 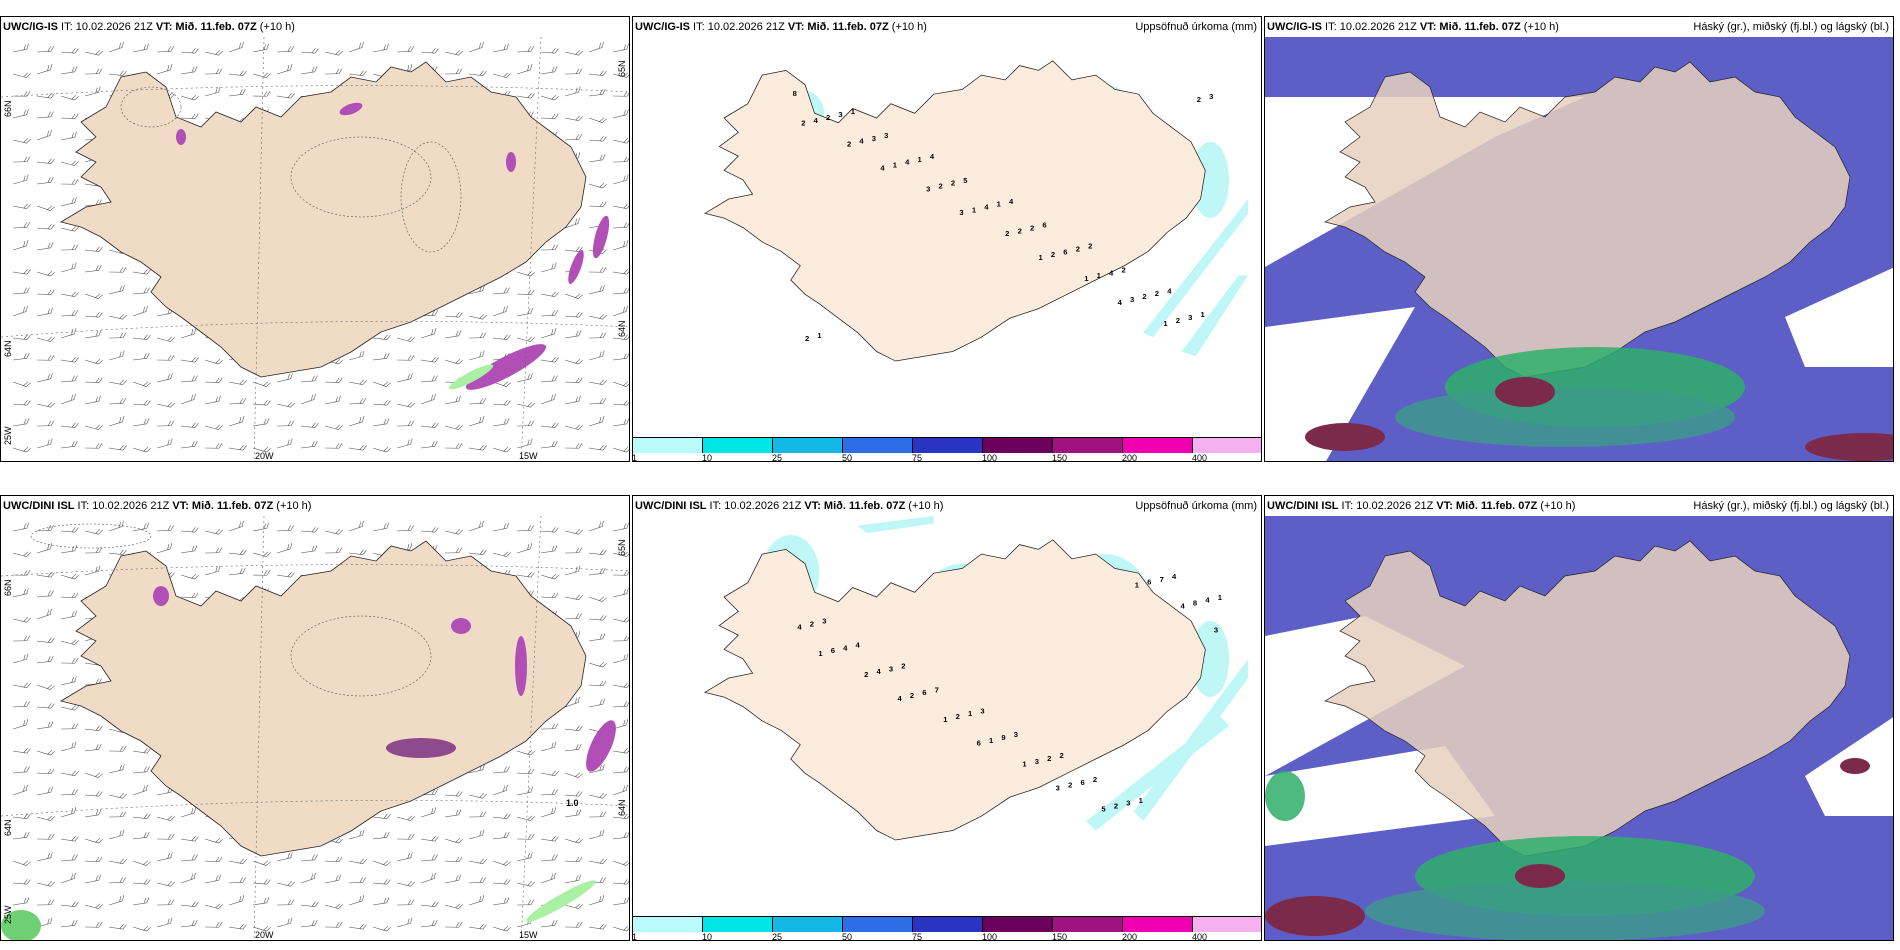 What do you see at coordinates (528, 935) in the screenshot?
I see `svg-text: 15W` at bounding box center [528, 935].